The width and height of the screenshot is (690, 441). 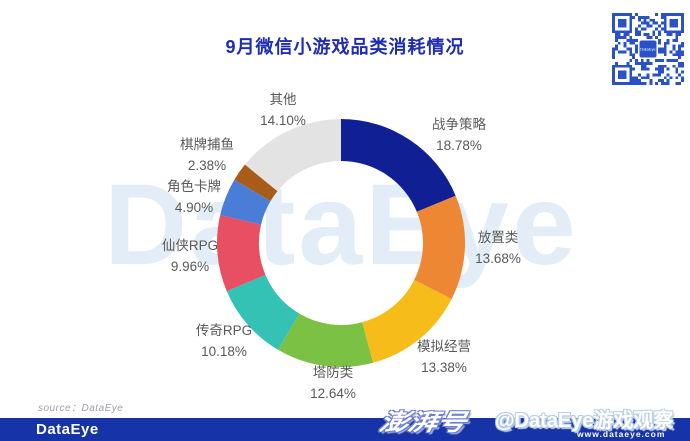 I want to click on slice-label-2: 模拟经营 13.38%, so click(x=444, y=358).